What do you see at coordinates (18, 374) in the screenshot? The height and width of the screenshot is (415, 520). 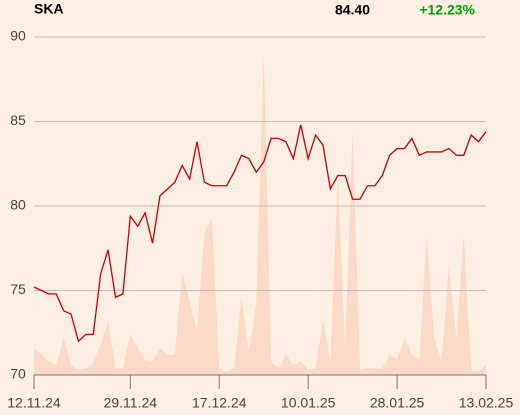 I see `y-tick-label: 70` at bounding box center [18, 374].